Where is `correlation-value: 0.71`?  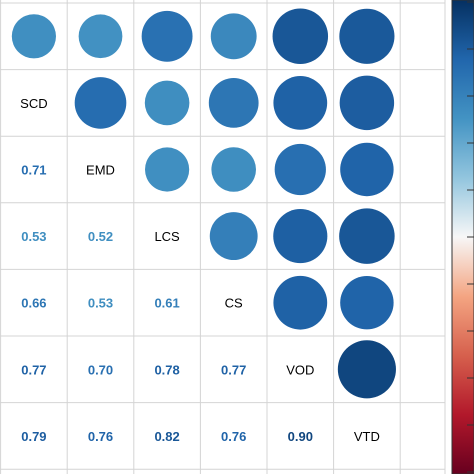 correlation-value: 0.71 is located at coordinates (33, 170).